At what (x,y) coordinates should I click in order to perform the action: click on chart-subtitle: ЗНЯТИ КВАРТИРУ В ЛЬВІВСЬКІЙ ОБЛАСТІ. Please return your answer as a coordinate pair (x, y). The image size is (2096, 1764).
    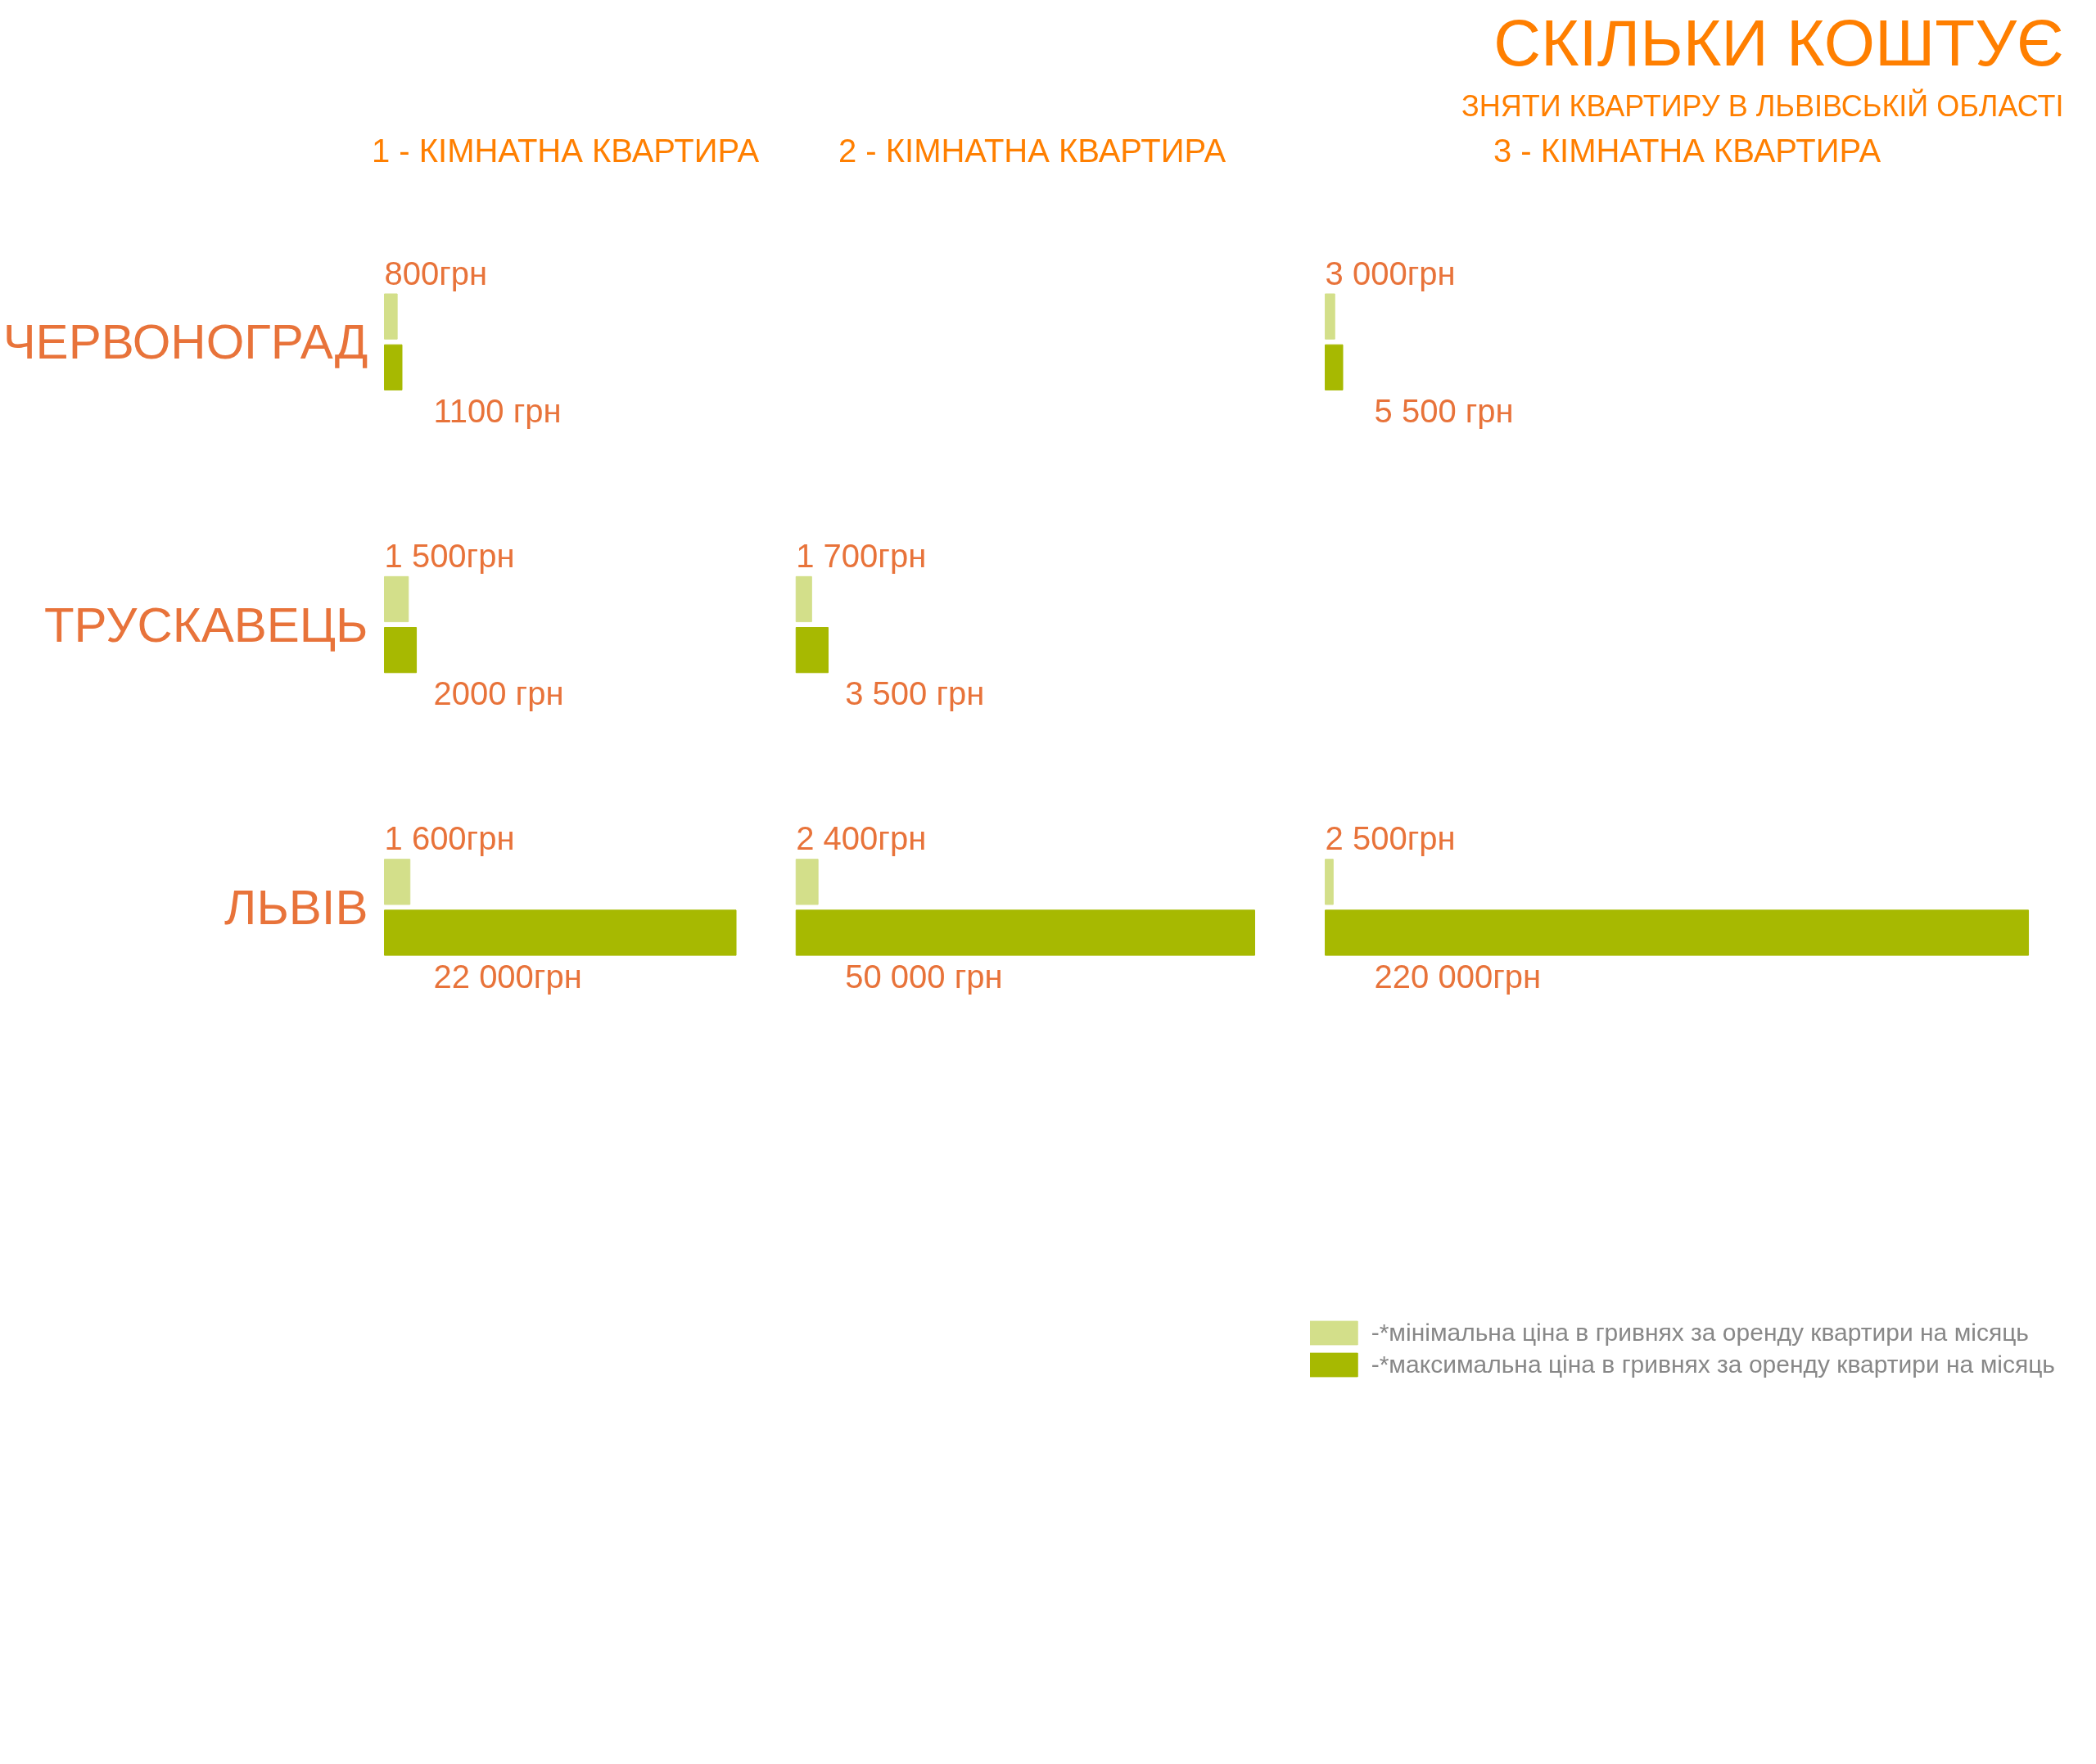
    Looking at the image, I should click on (1762, 105).